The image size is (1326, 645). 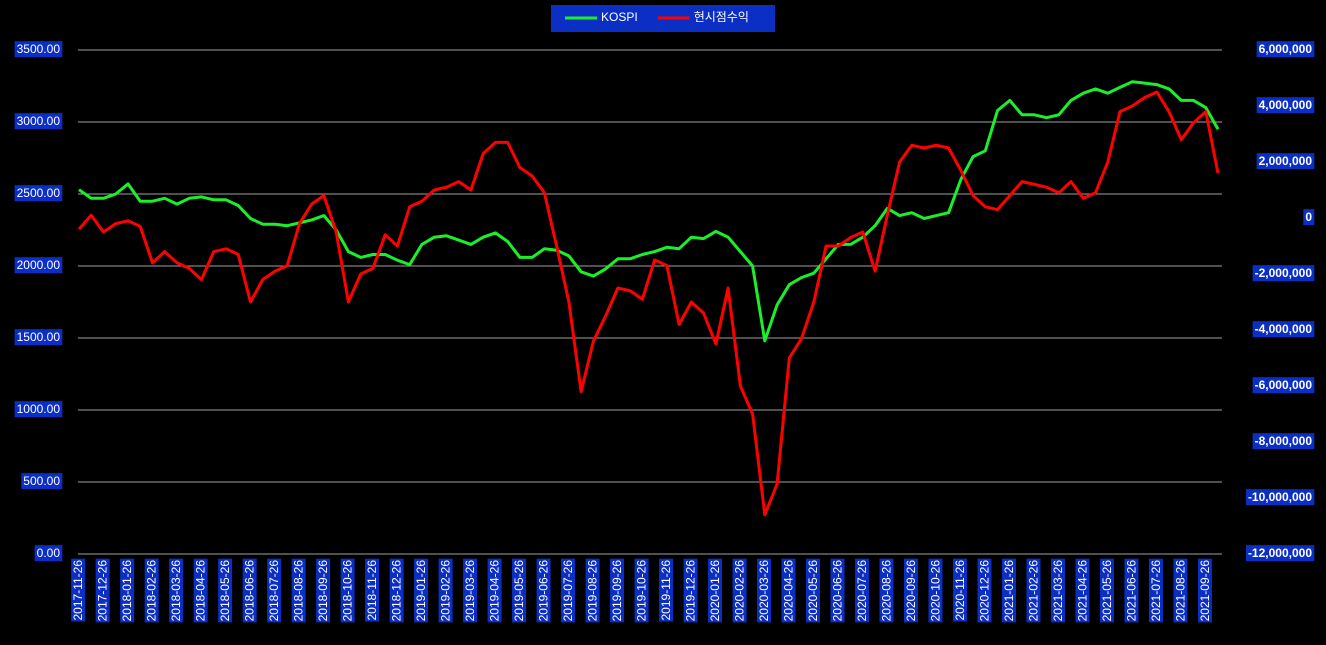 I want to click on x-tick-label: 2019-08-26, so click(x=593, y=591).